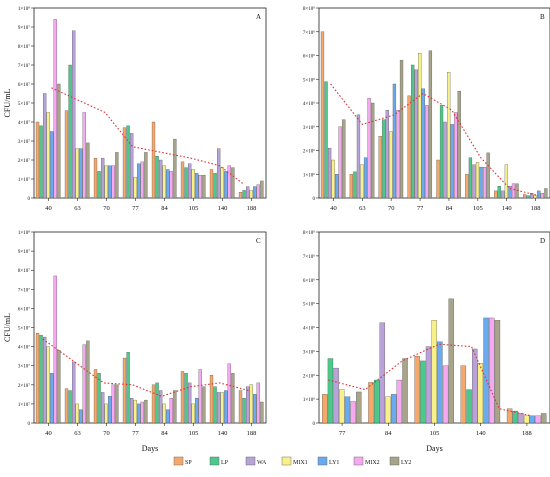 The height and width of the screenshot is (477, 550). Describe the element at coordinates (300, 463) in the screenshot. I see `legend-label: MIX1` at that location.